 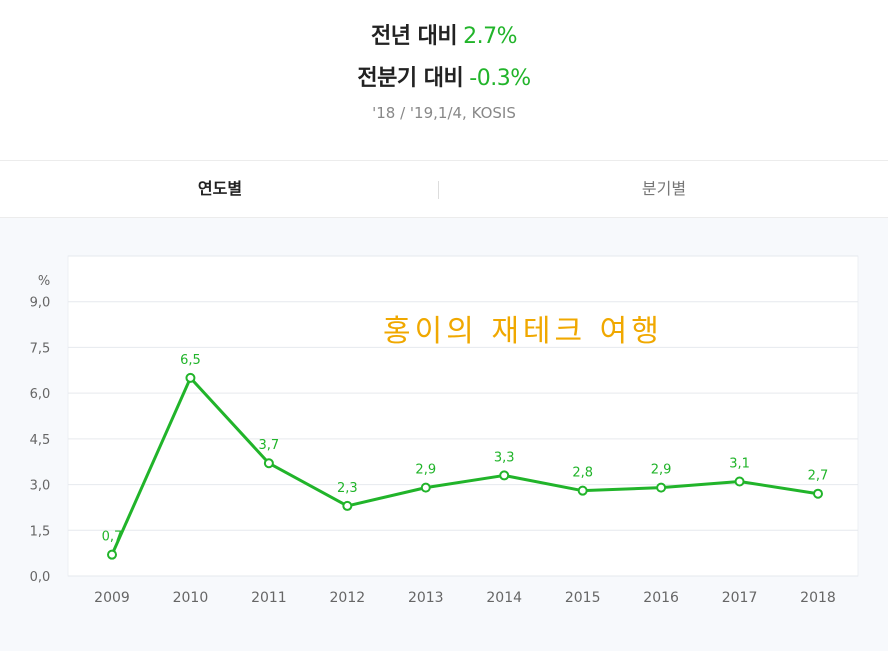 What do you see at coordinates (740, 598) in the screenshot?
I see `x-tick-label: 2017` at bounding box center [740, 598].